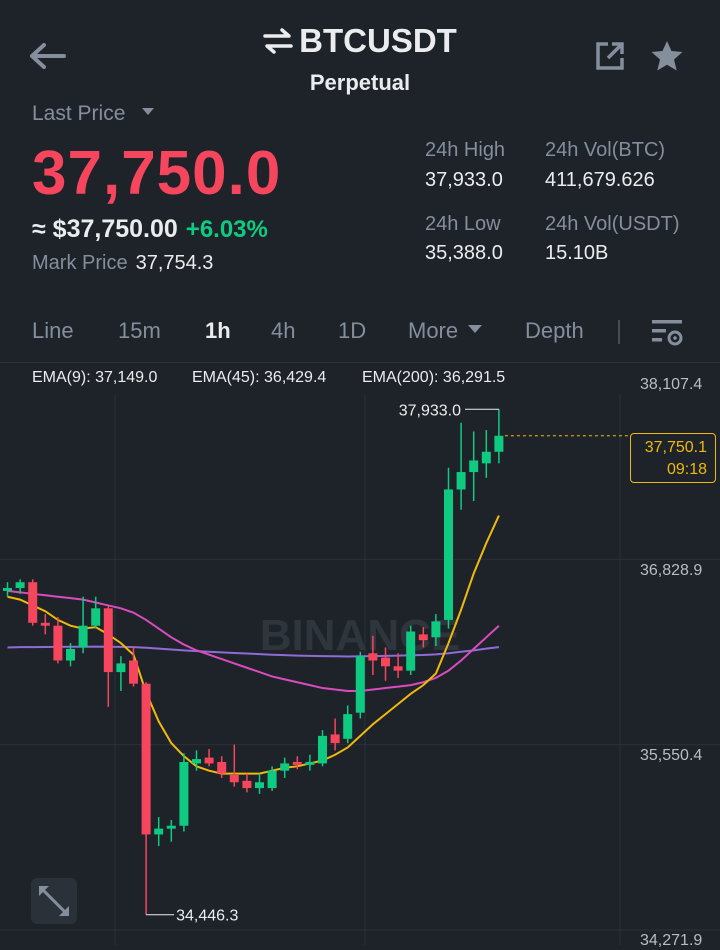 This screenshot has width=720, height=950. I want to click on favorite-button, so click(667, 57).